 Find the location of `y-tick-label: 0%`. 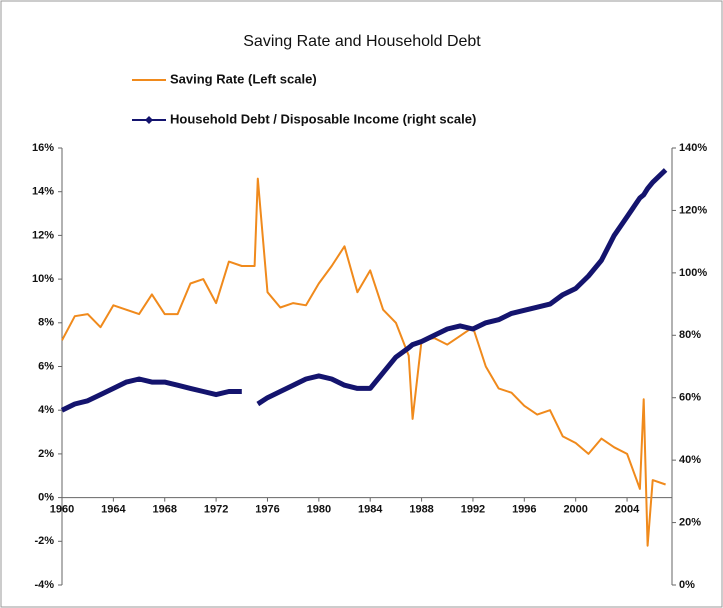

y-tick-label: 0% is located at coordinates (46, 498).